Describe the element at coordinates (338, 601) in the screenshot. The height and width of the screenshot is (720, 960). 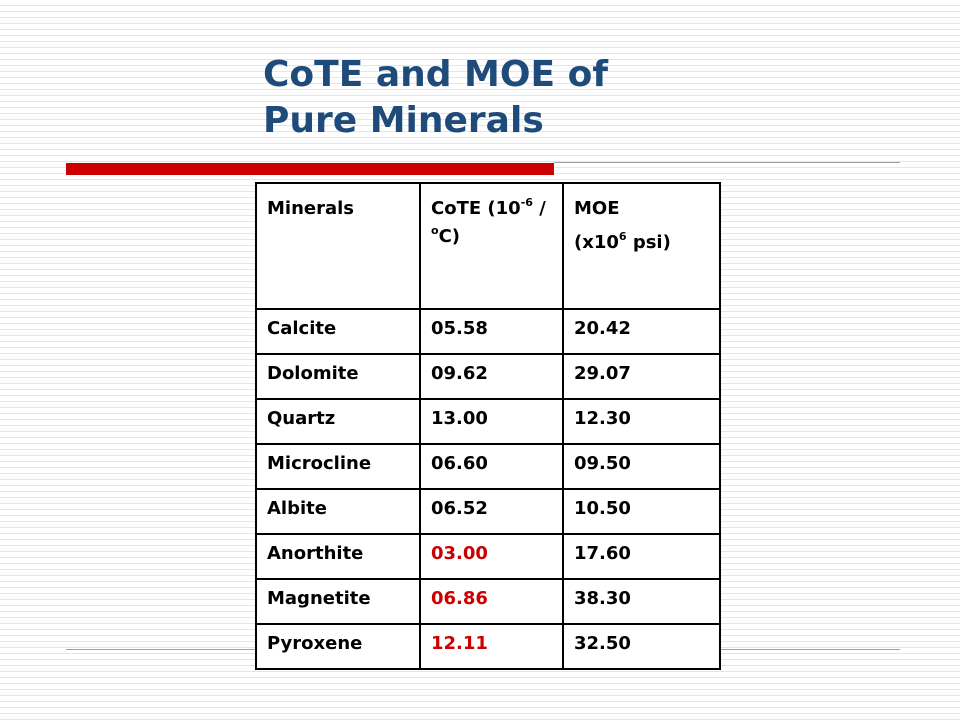
I see `cell-mineral: Magnetite` at that location.